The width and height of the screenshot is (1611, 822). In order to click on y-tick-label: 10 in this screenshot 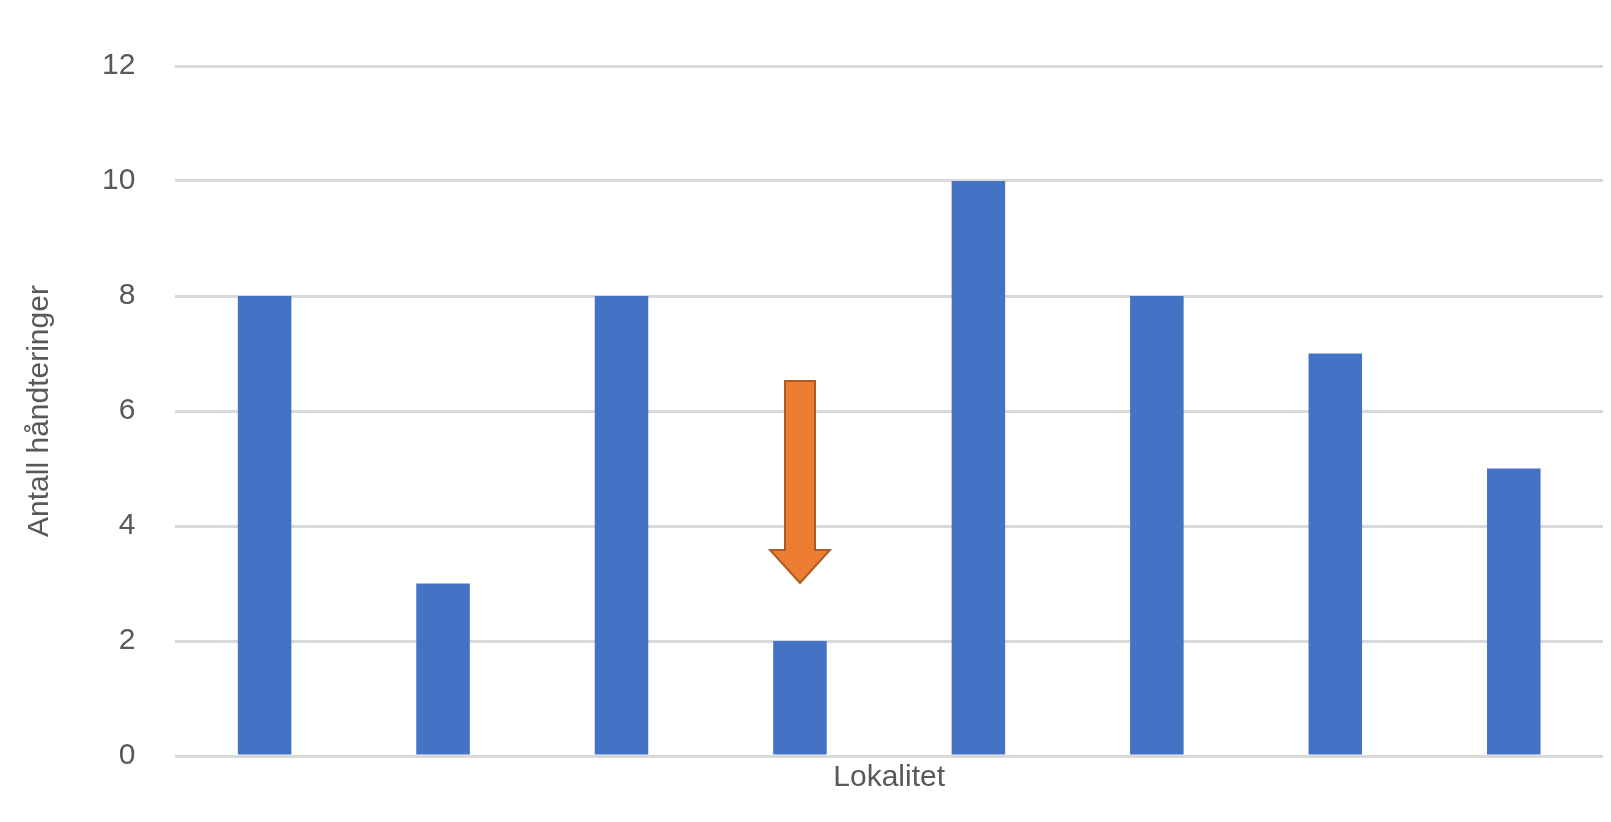, I will do `click(118, 179)`.